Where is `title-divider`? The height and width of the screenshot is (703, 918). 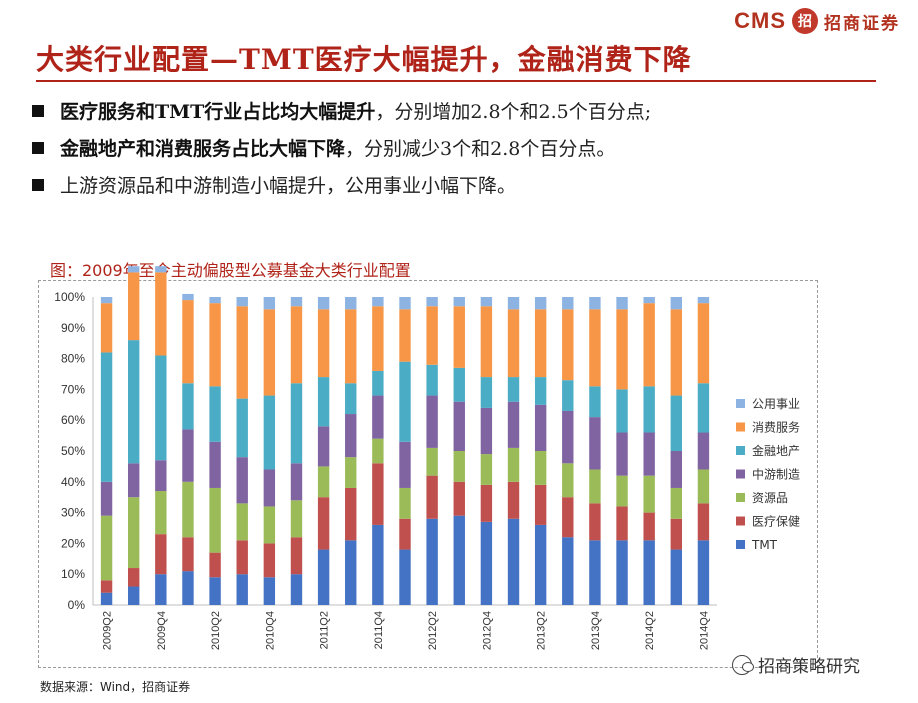
title-divider is located at coordinates (456, 81).